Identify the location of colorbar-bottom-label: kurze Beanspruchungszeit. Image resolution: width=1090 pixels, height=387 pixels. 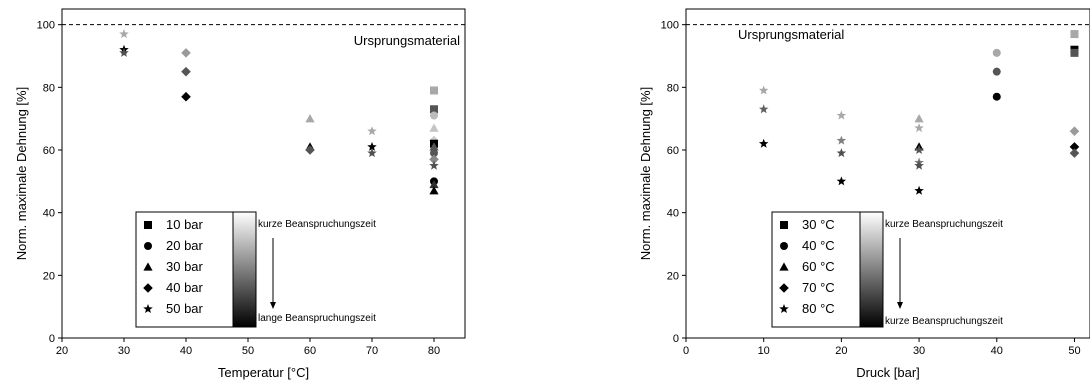
(944, 321).